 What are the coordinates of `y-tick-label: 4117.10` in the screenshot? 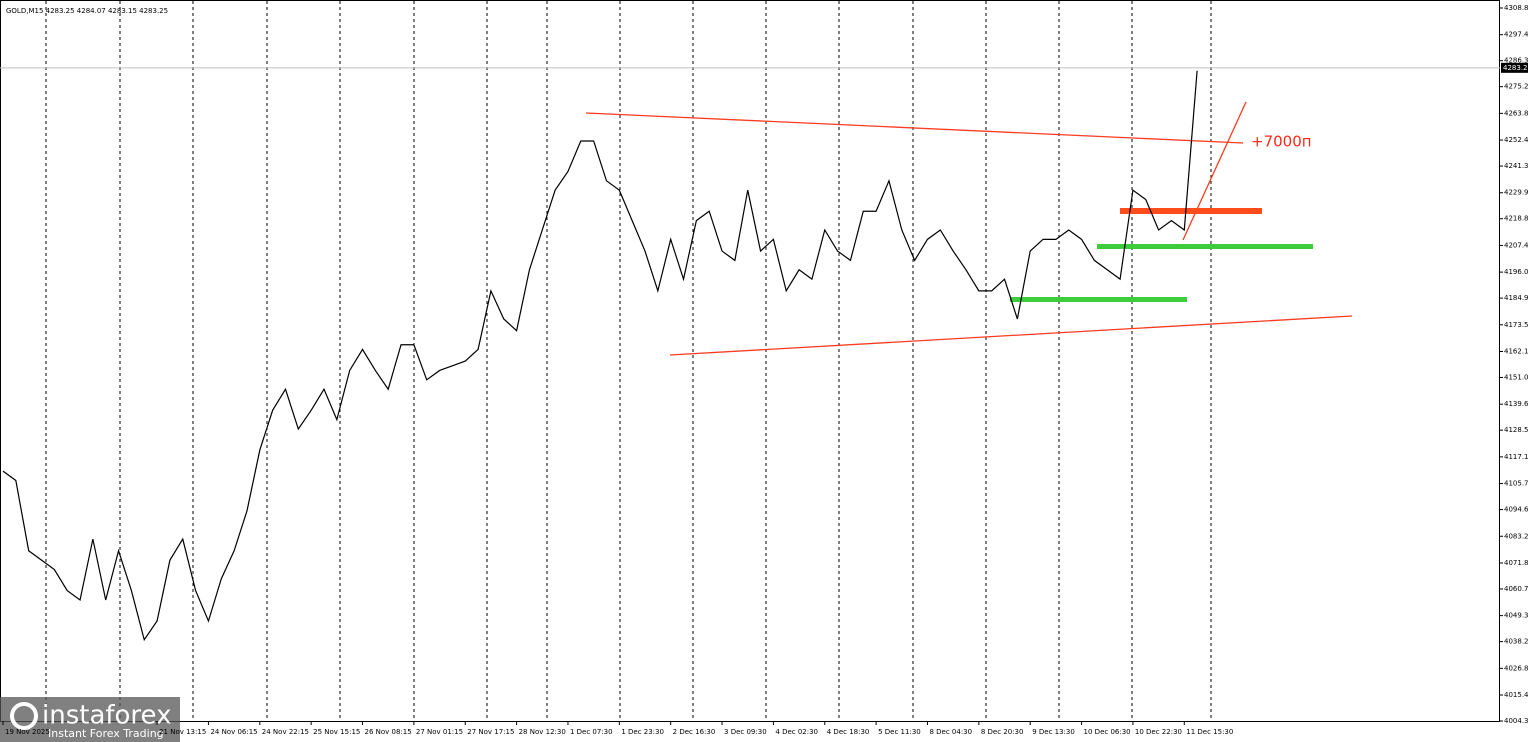 It's located at (1516, 457).